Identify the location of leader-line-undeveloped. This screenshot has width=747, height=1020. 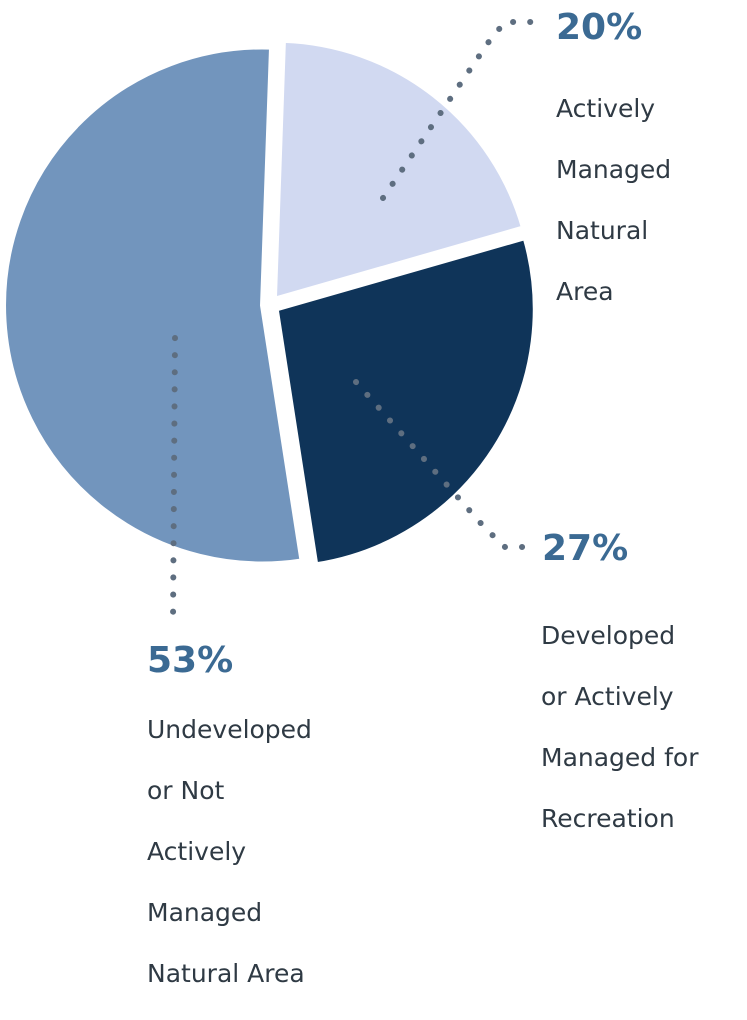
(174, 480).